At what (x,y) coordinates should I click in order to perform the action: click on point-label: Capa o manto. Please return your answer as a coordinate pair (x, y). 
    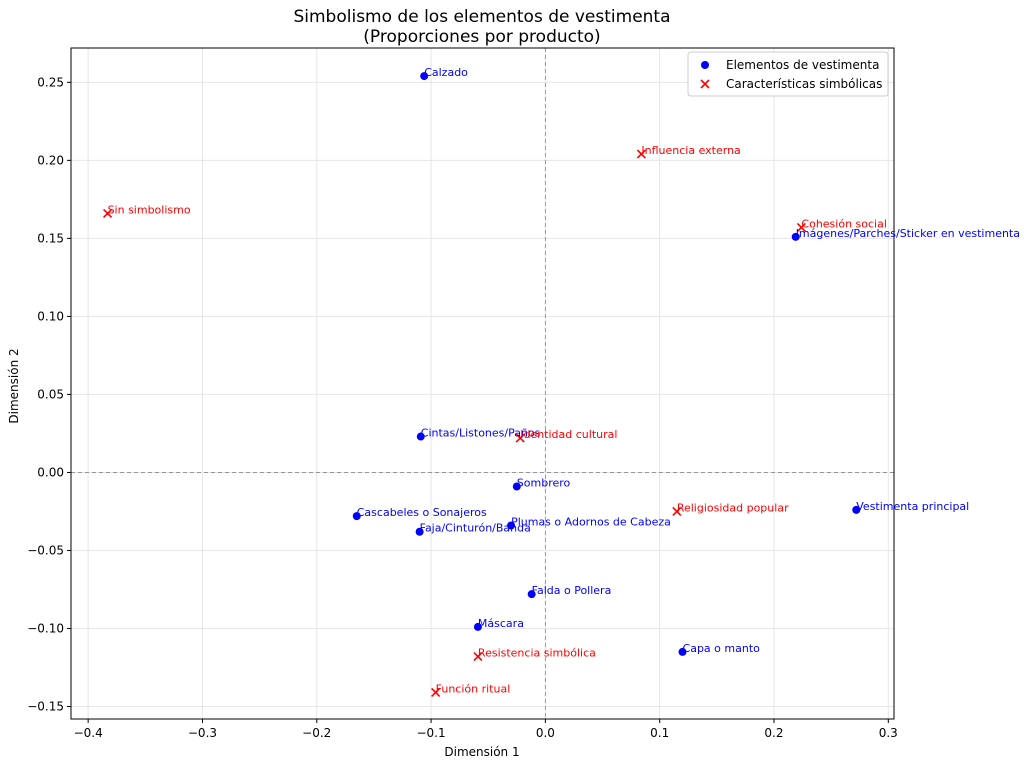
    Looking at the image, I should click on (722, 648).